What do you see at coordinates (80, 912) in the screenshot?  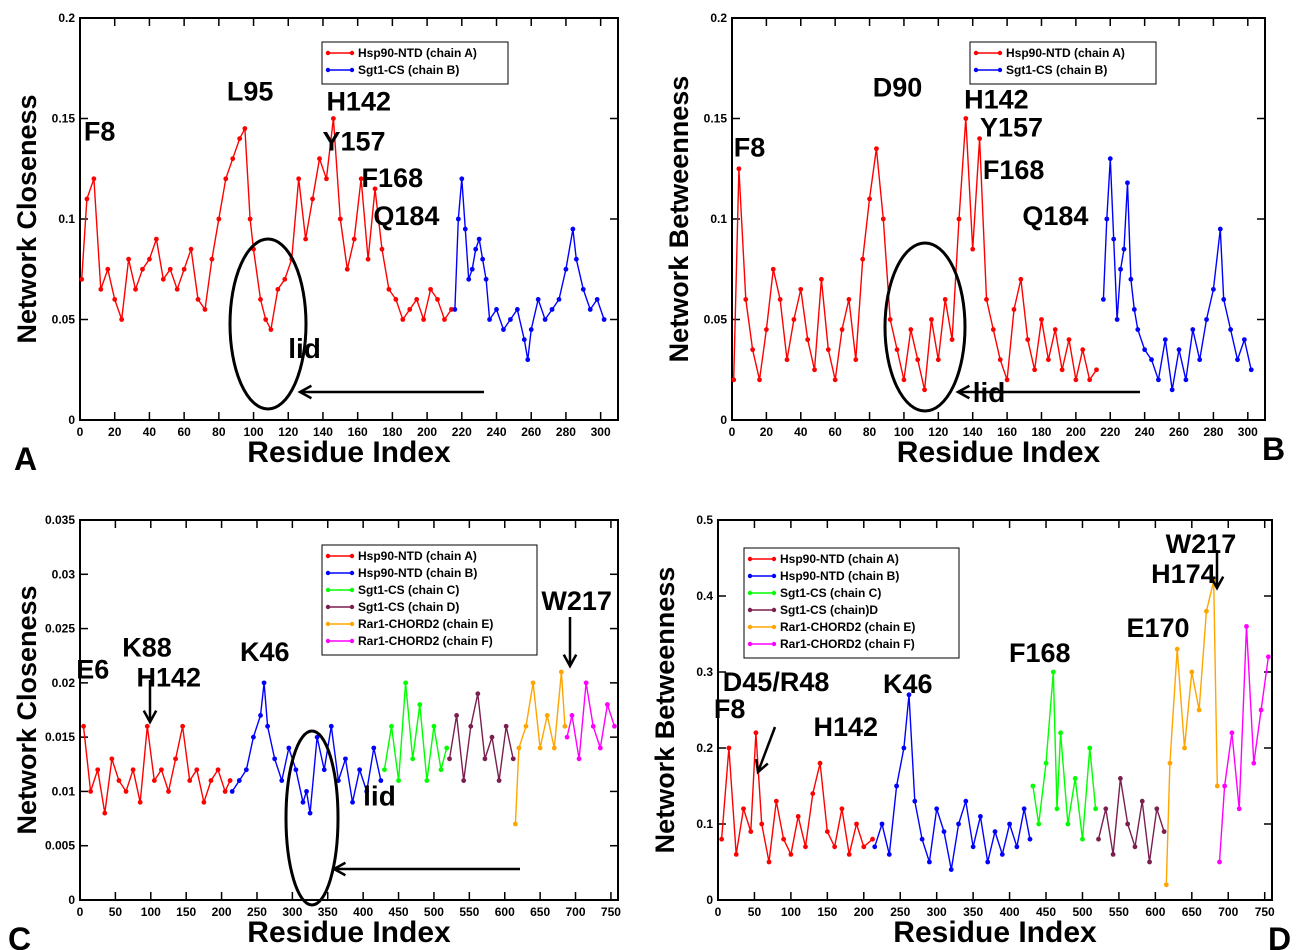 I see `x-tick-label: 0` at bounding box center [80, 912].